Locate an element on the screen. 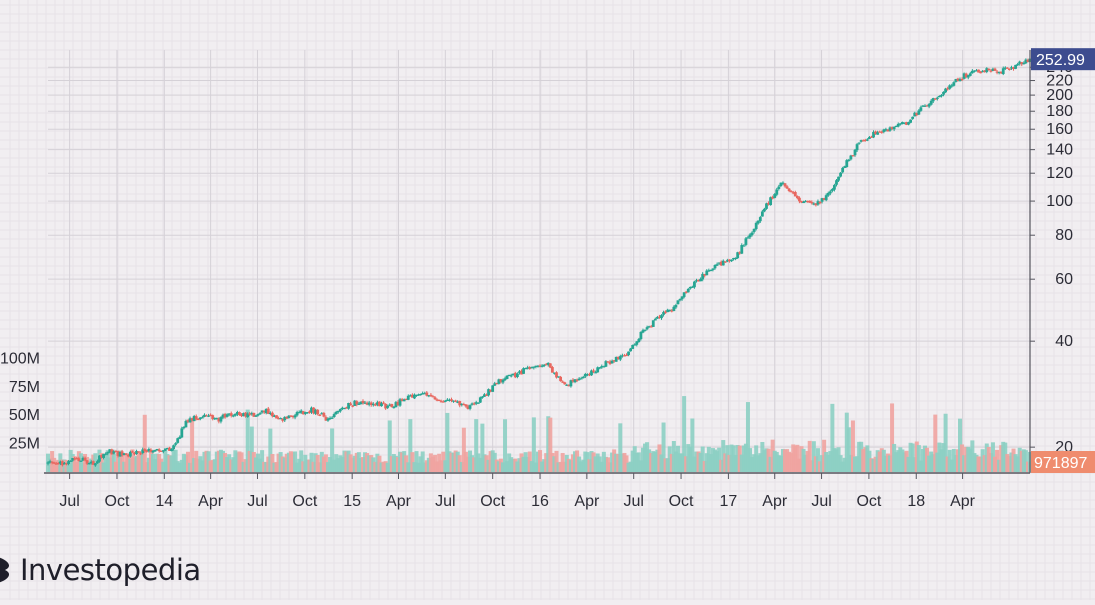  y-tick-label: 80 is located at coordinates (1064, 235).